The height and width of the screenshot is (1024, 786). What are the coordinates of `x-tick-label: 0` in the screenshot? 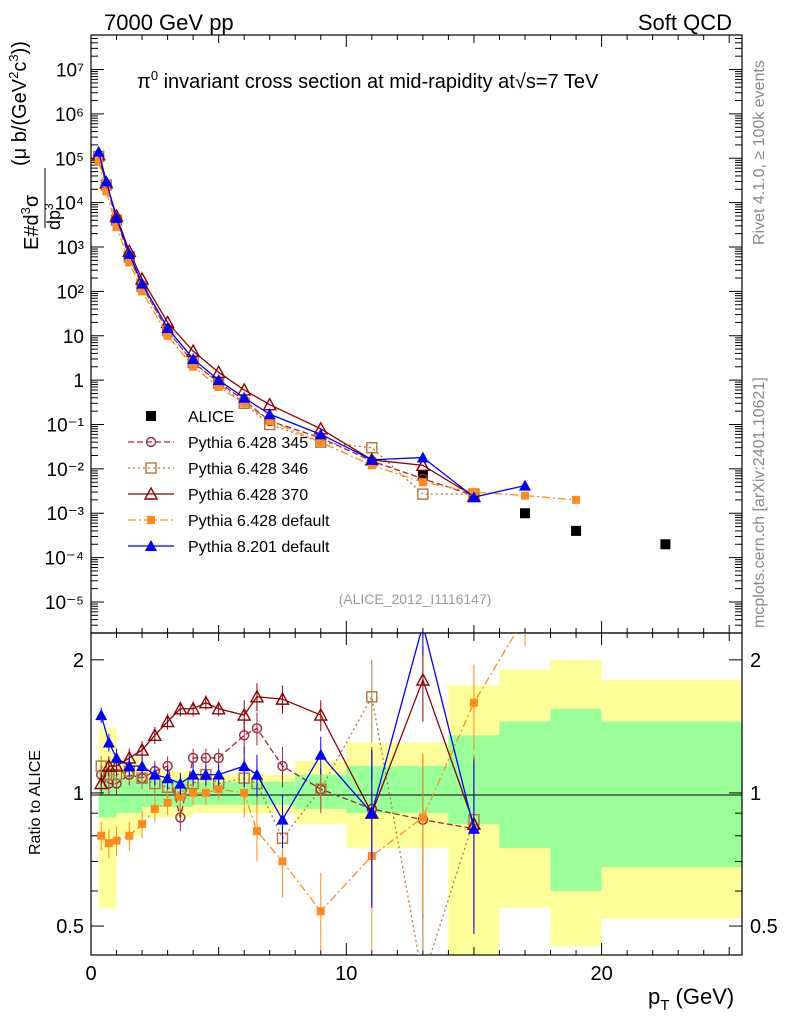 It's located at (90, 974).